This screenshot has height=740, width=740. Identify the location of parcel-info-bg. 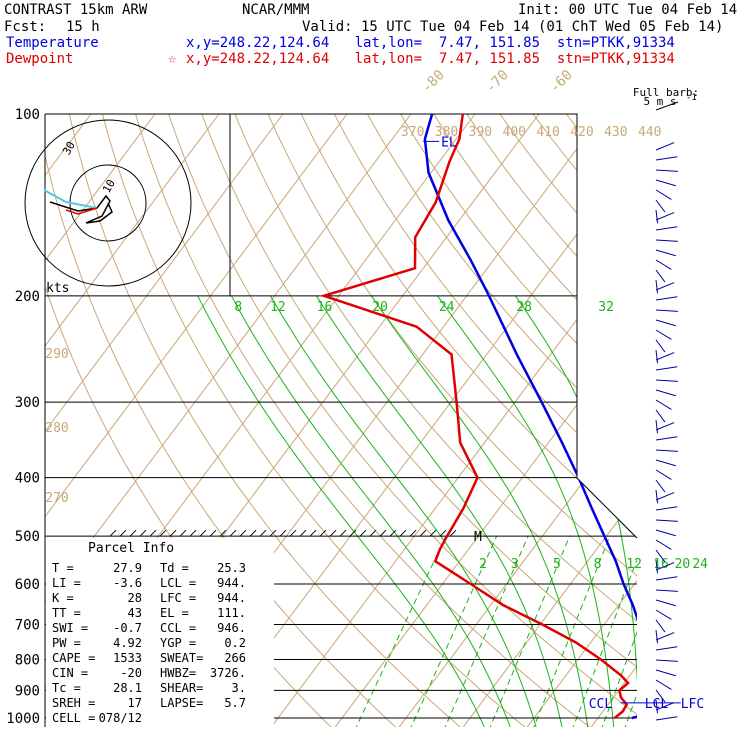
(160, 633).